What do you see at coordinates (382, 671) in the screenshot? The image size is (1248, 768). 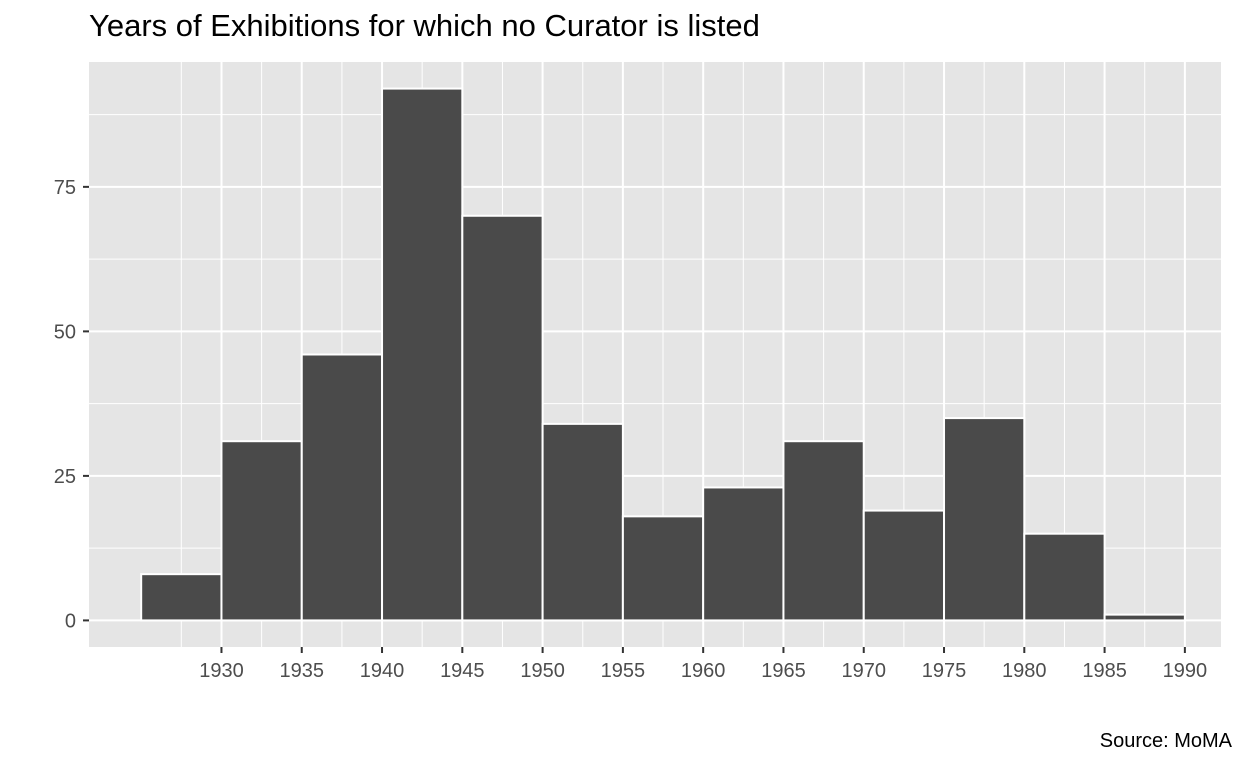 I see `x-tick-label: 1940` at bounding box center [382, 671].